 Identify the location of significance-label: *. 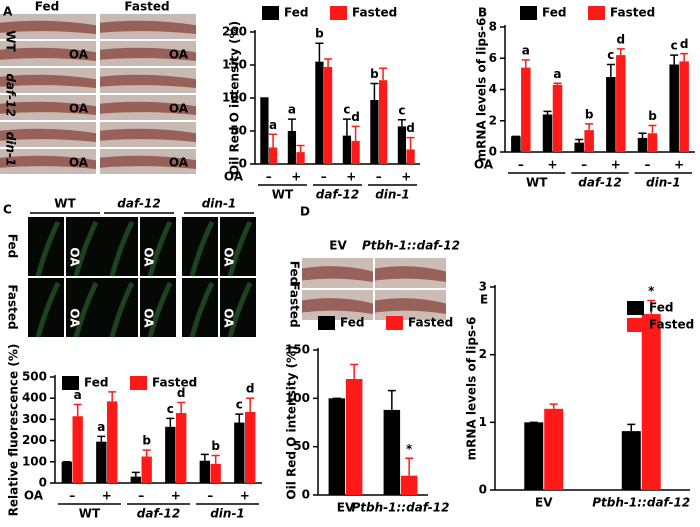
(651, 291).